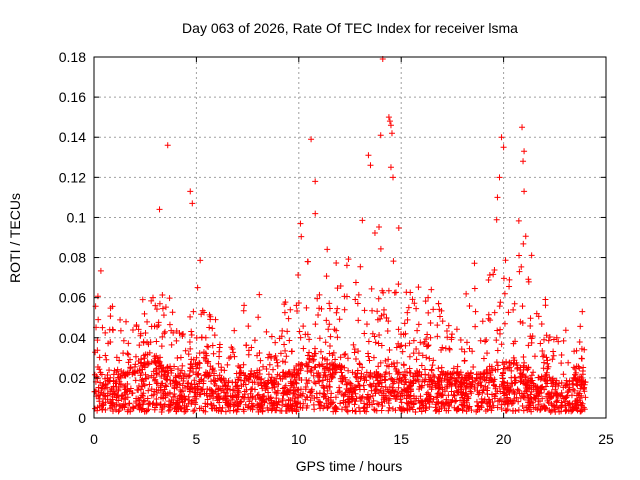 This screenshot has width=640, height=480. I want to click on x-tick-label: 5, so click(197, 439).